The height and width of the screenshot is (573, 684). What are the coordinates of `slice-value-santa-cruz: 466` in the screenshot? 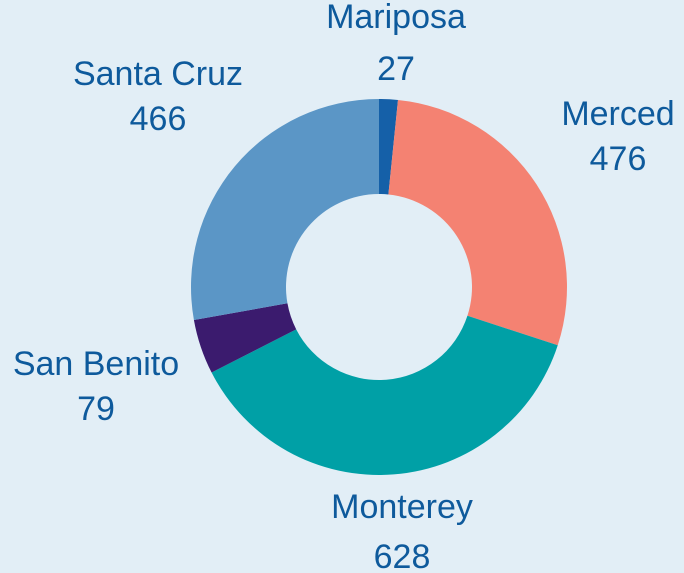 It's located at (158, 119).